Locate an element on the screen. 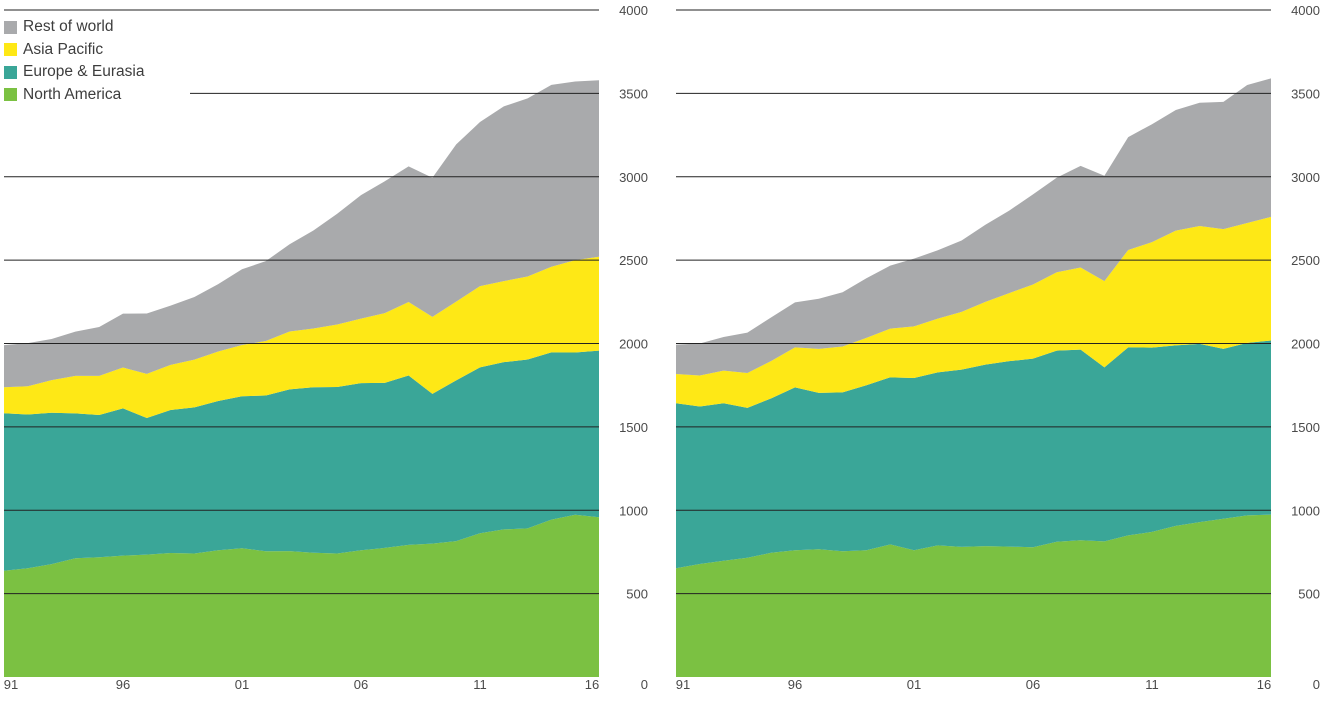  legend-label-north-america: North America is located at coordinates (72, 94).